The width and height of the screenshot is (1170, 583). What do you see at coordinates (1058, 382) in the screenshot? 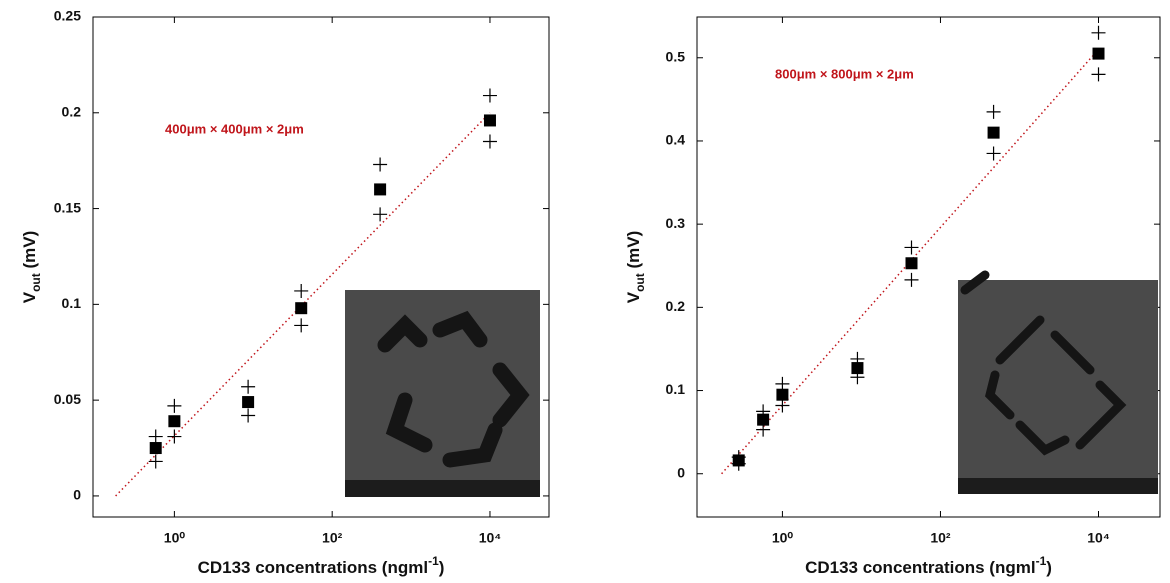
I see `inset-image-right` at bounding box center [1058, 382].